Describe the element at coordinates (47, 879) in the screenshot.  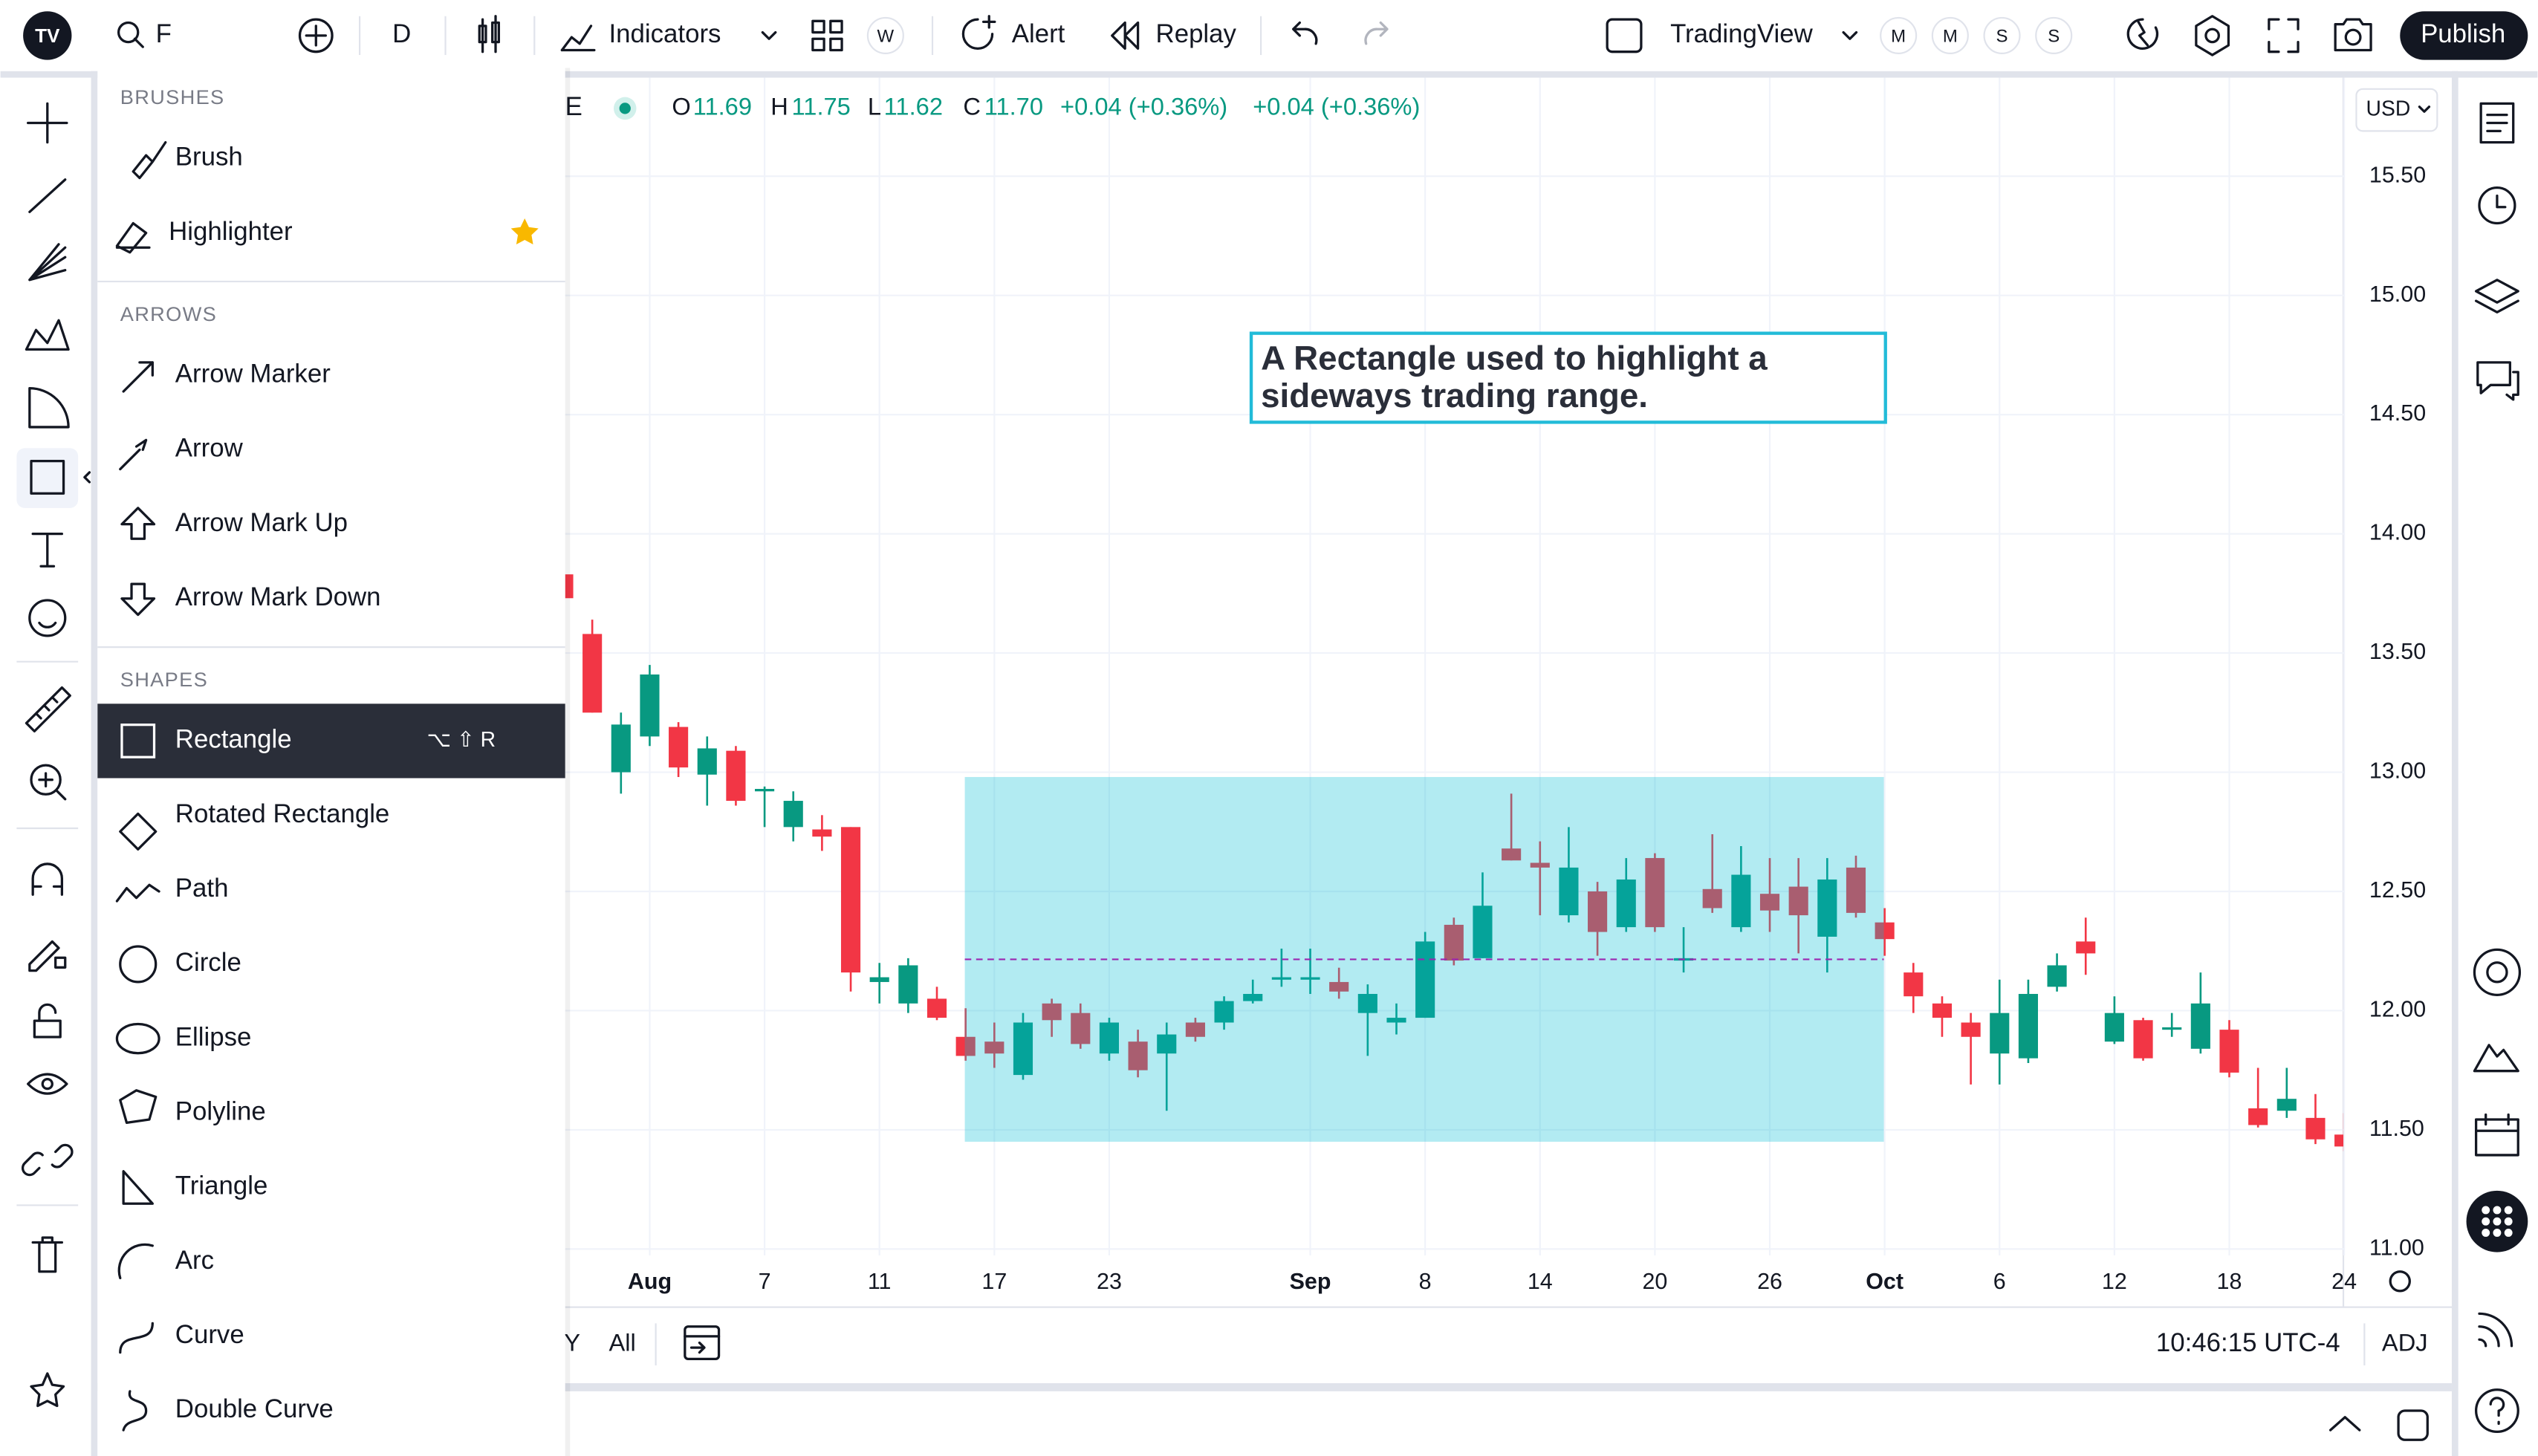
I see `magnet-tool` at that location.